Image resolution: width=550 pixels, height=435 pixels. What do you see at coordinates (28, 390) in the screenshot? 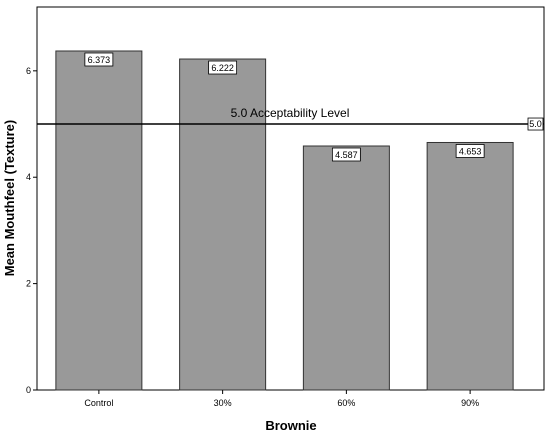
I see `y-tick-label: 0` at bounding box center [28, 390].